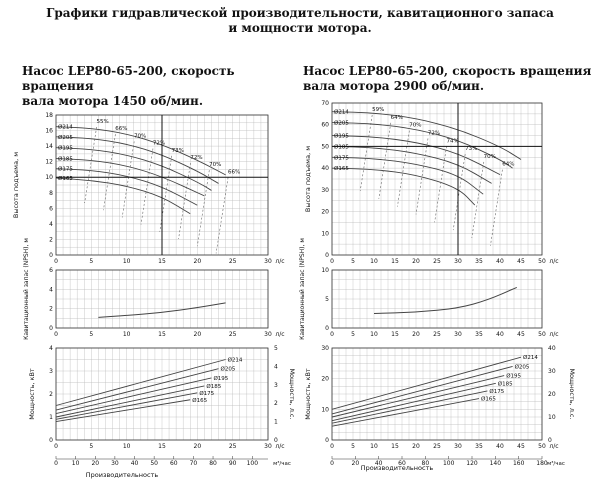 This screenshot has height=488, width=600. What do you see at coordinates (128, 78) in the screenshot?
I see `left-title-line-1: Насос LEP80-65-200, скорость вращения` at bounding box center [128, 78].